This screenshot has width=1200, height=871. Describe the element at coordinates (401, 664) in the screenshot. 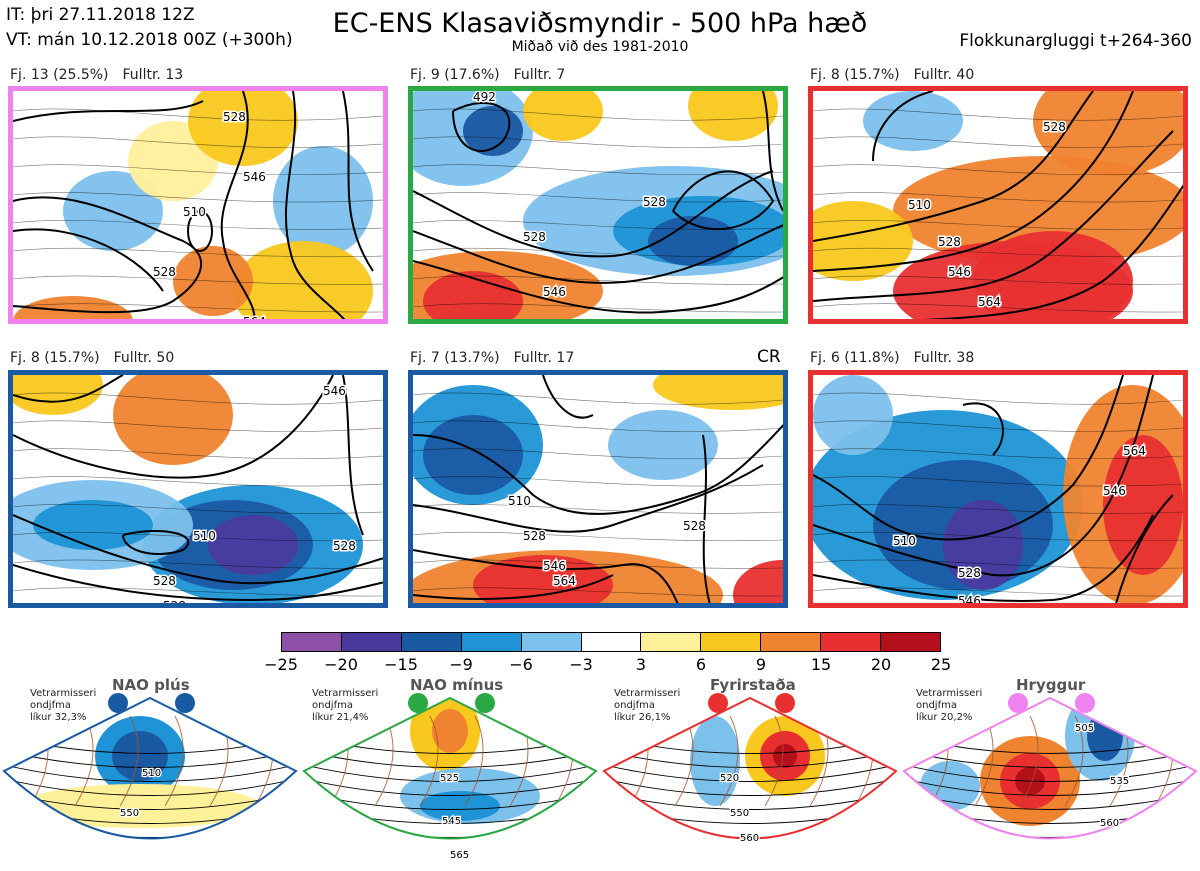

I see `colorbar-tick-label: −15` at that location.